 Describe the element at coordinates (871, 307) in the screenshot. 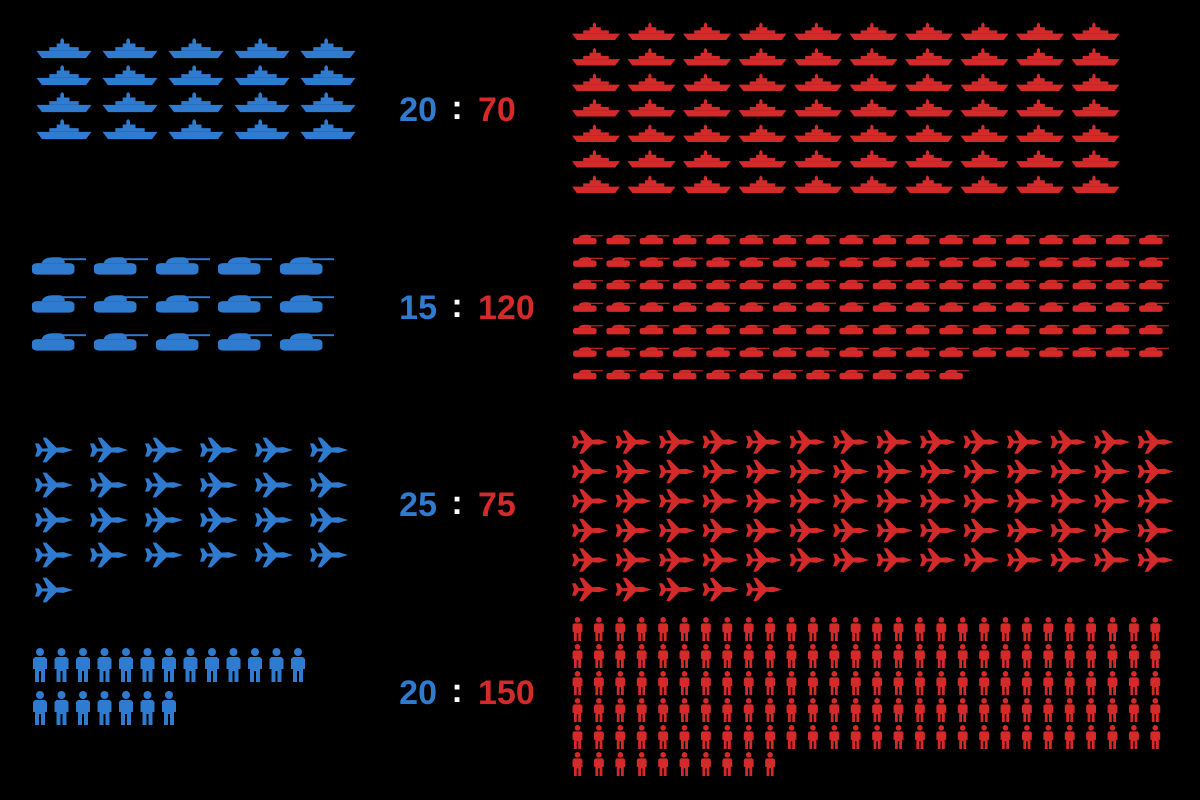

I see `icon-group` at that location.